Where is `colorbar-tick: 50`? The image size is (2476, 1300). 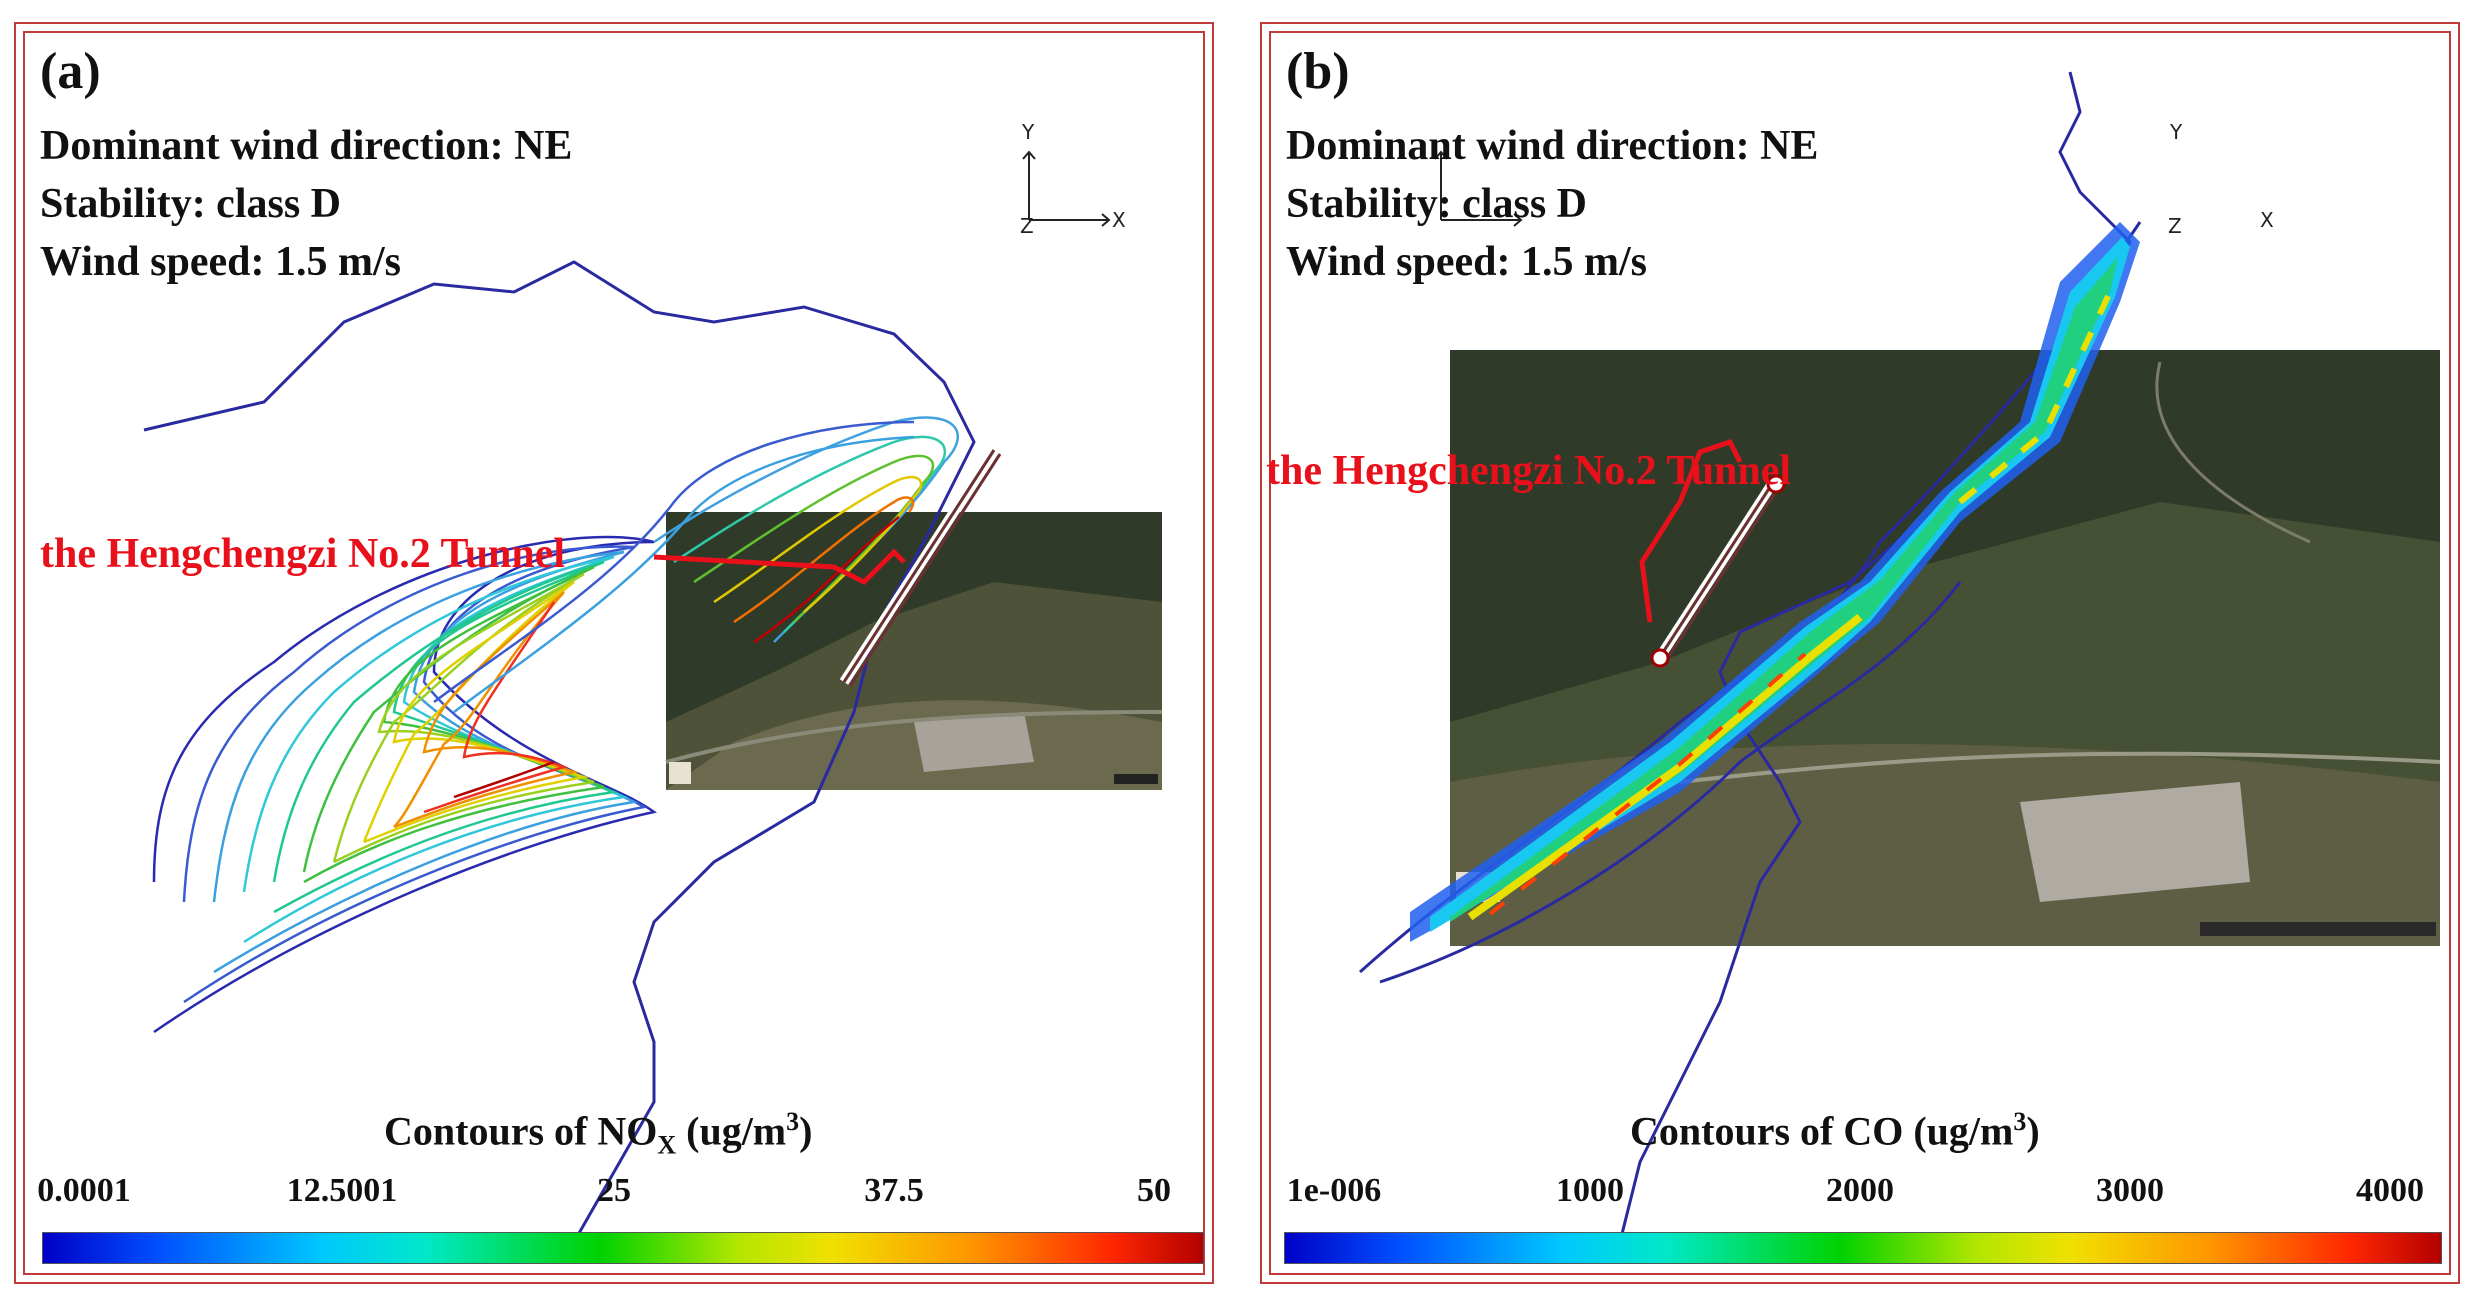
colorbar-tick: 50 is located at coordinates (1154, 1190).